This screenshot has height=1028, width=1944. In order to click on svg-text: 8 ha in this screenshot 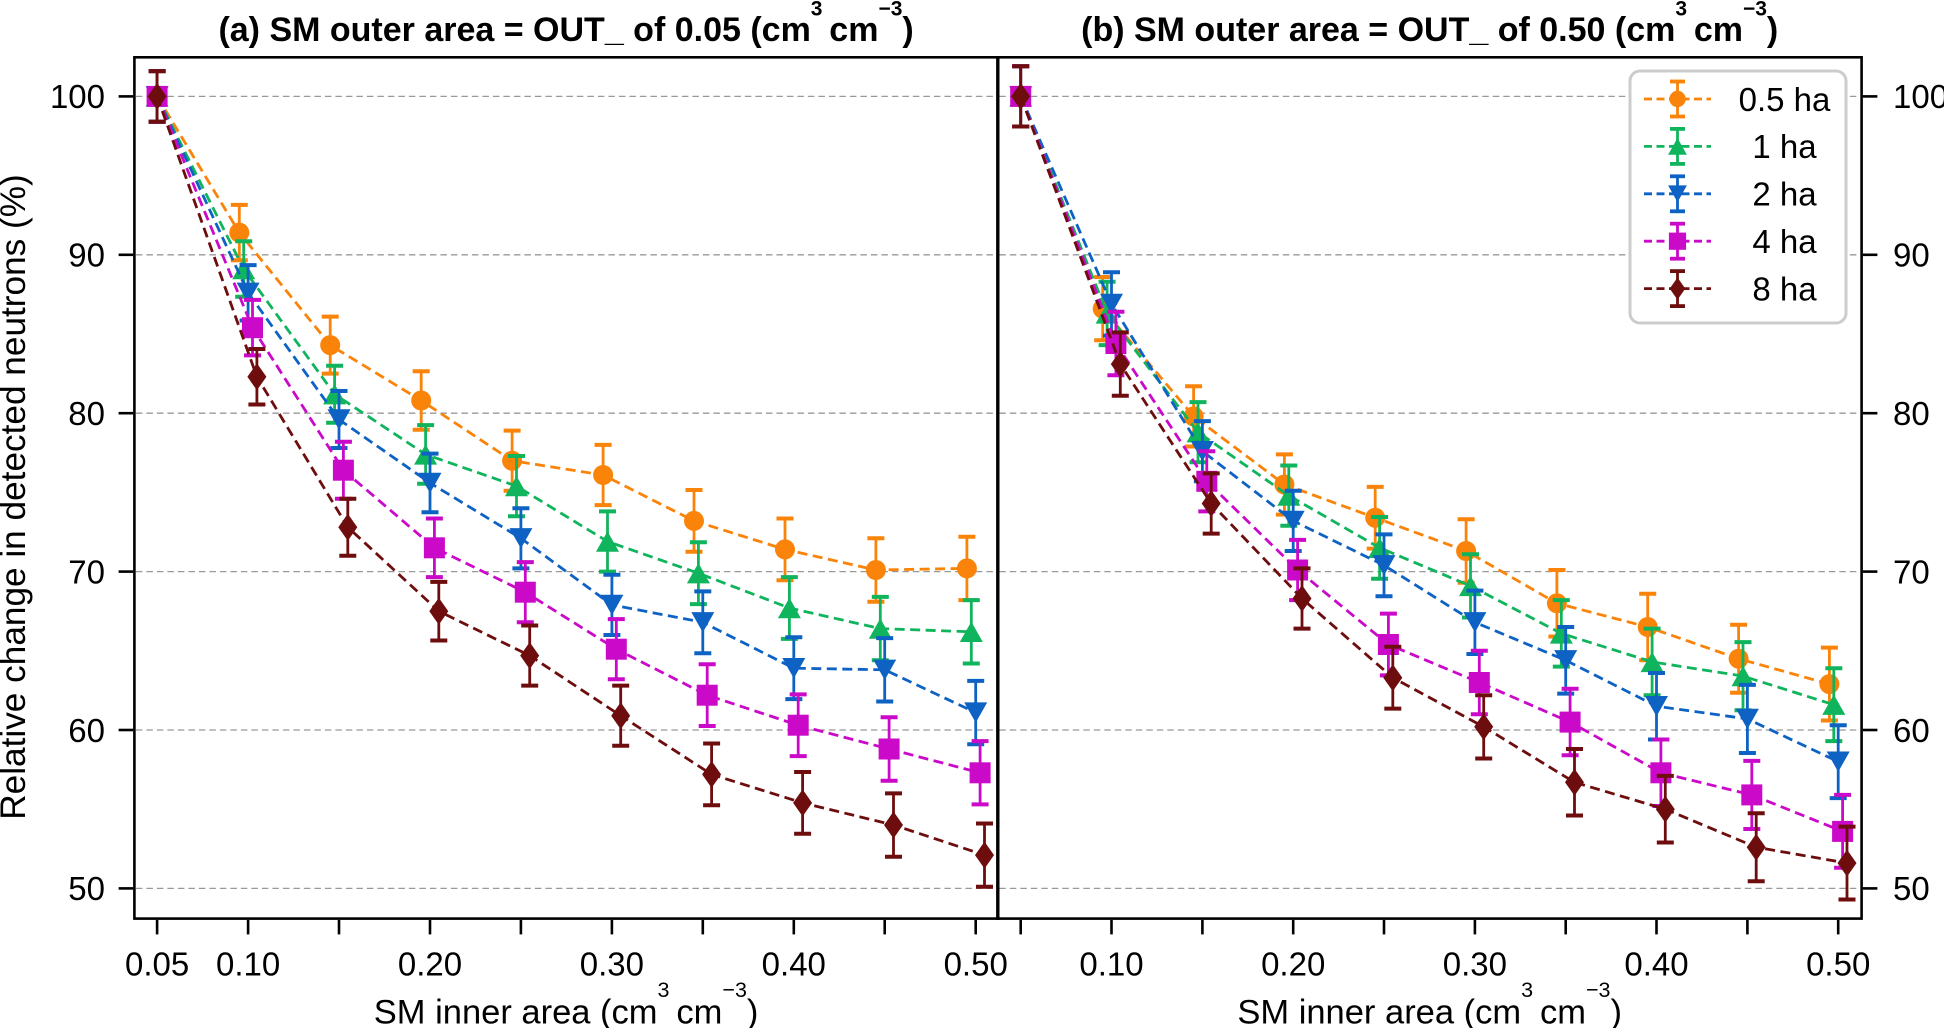, I will do `click(1784, 288)`.